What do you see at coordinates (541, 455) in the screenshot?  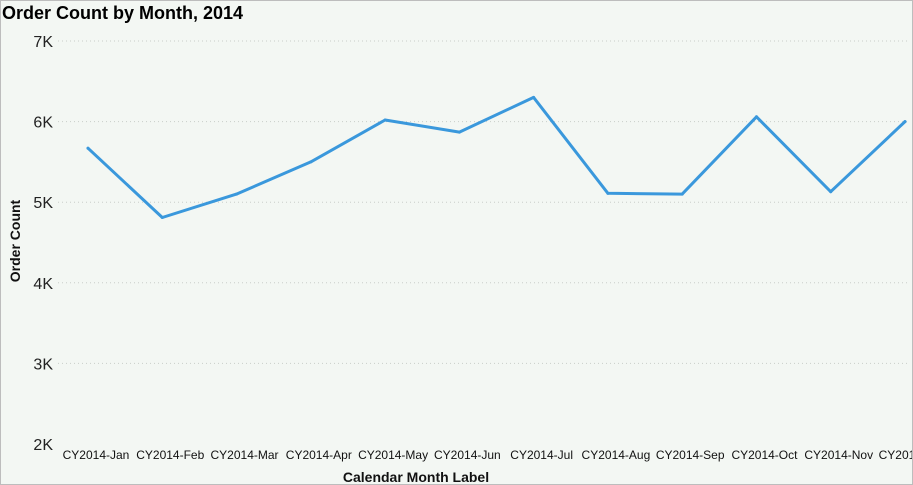 I see `x-tick-label: CY2014-Jul` at bounding box center [541, 455].